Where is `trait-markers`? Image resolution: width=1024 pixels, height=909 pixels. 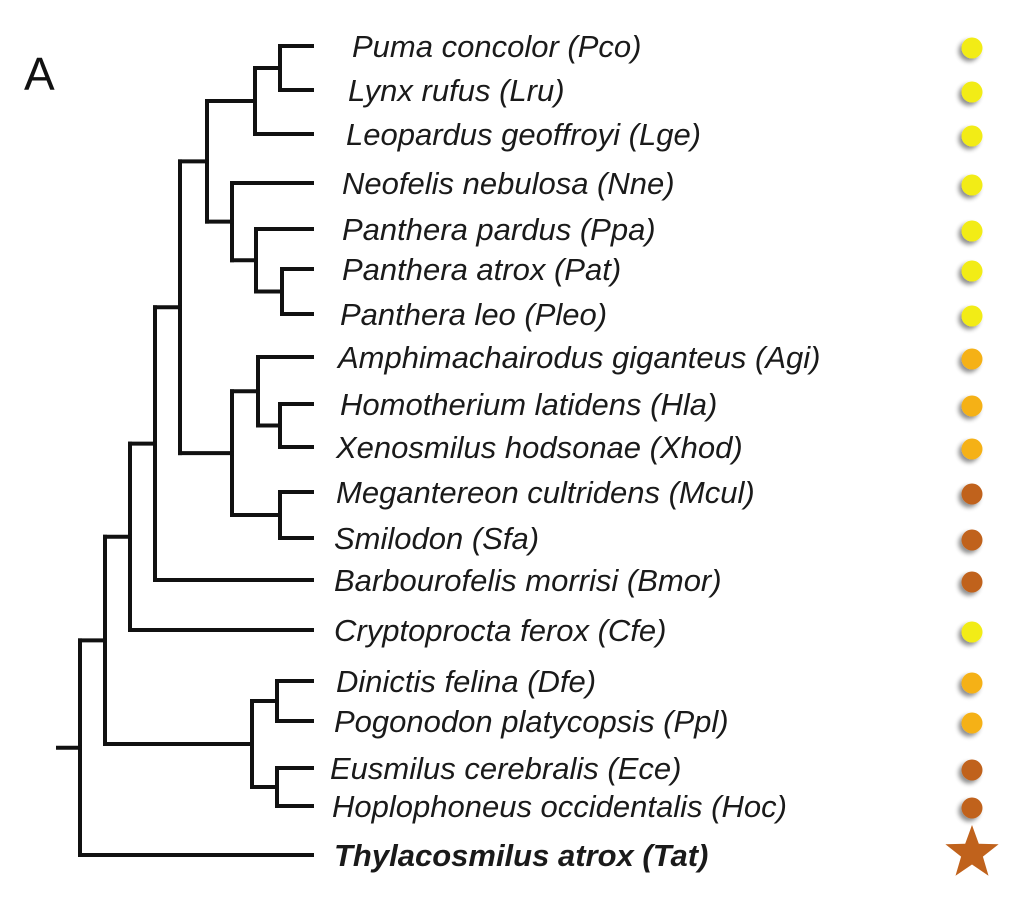 trait-markers is located at coordinates (972, 456).